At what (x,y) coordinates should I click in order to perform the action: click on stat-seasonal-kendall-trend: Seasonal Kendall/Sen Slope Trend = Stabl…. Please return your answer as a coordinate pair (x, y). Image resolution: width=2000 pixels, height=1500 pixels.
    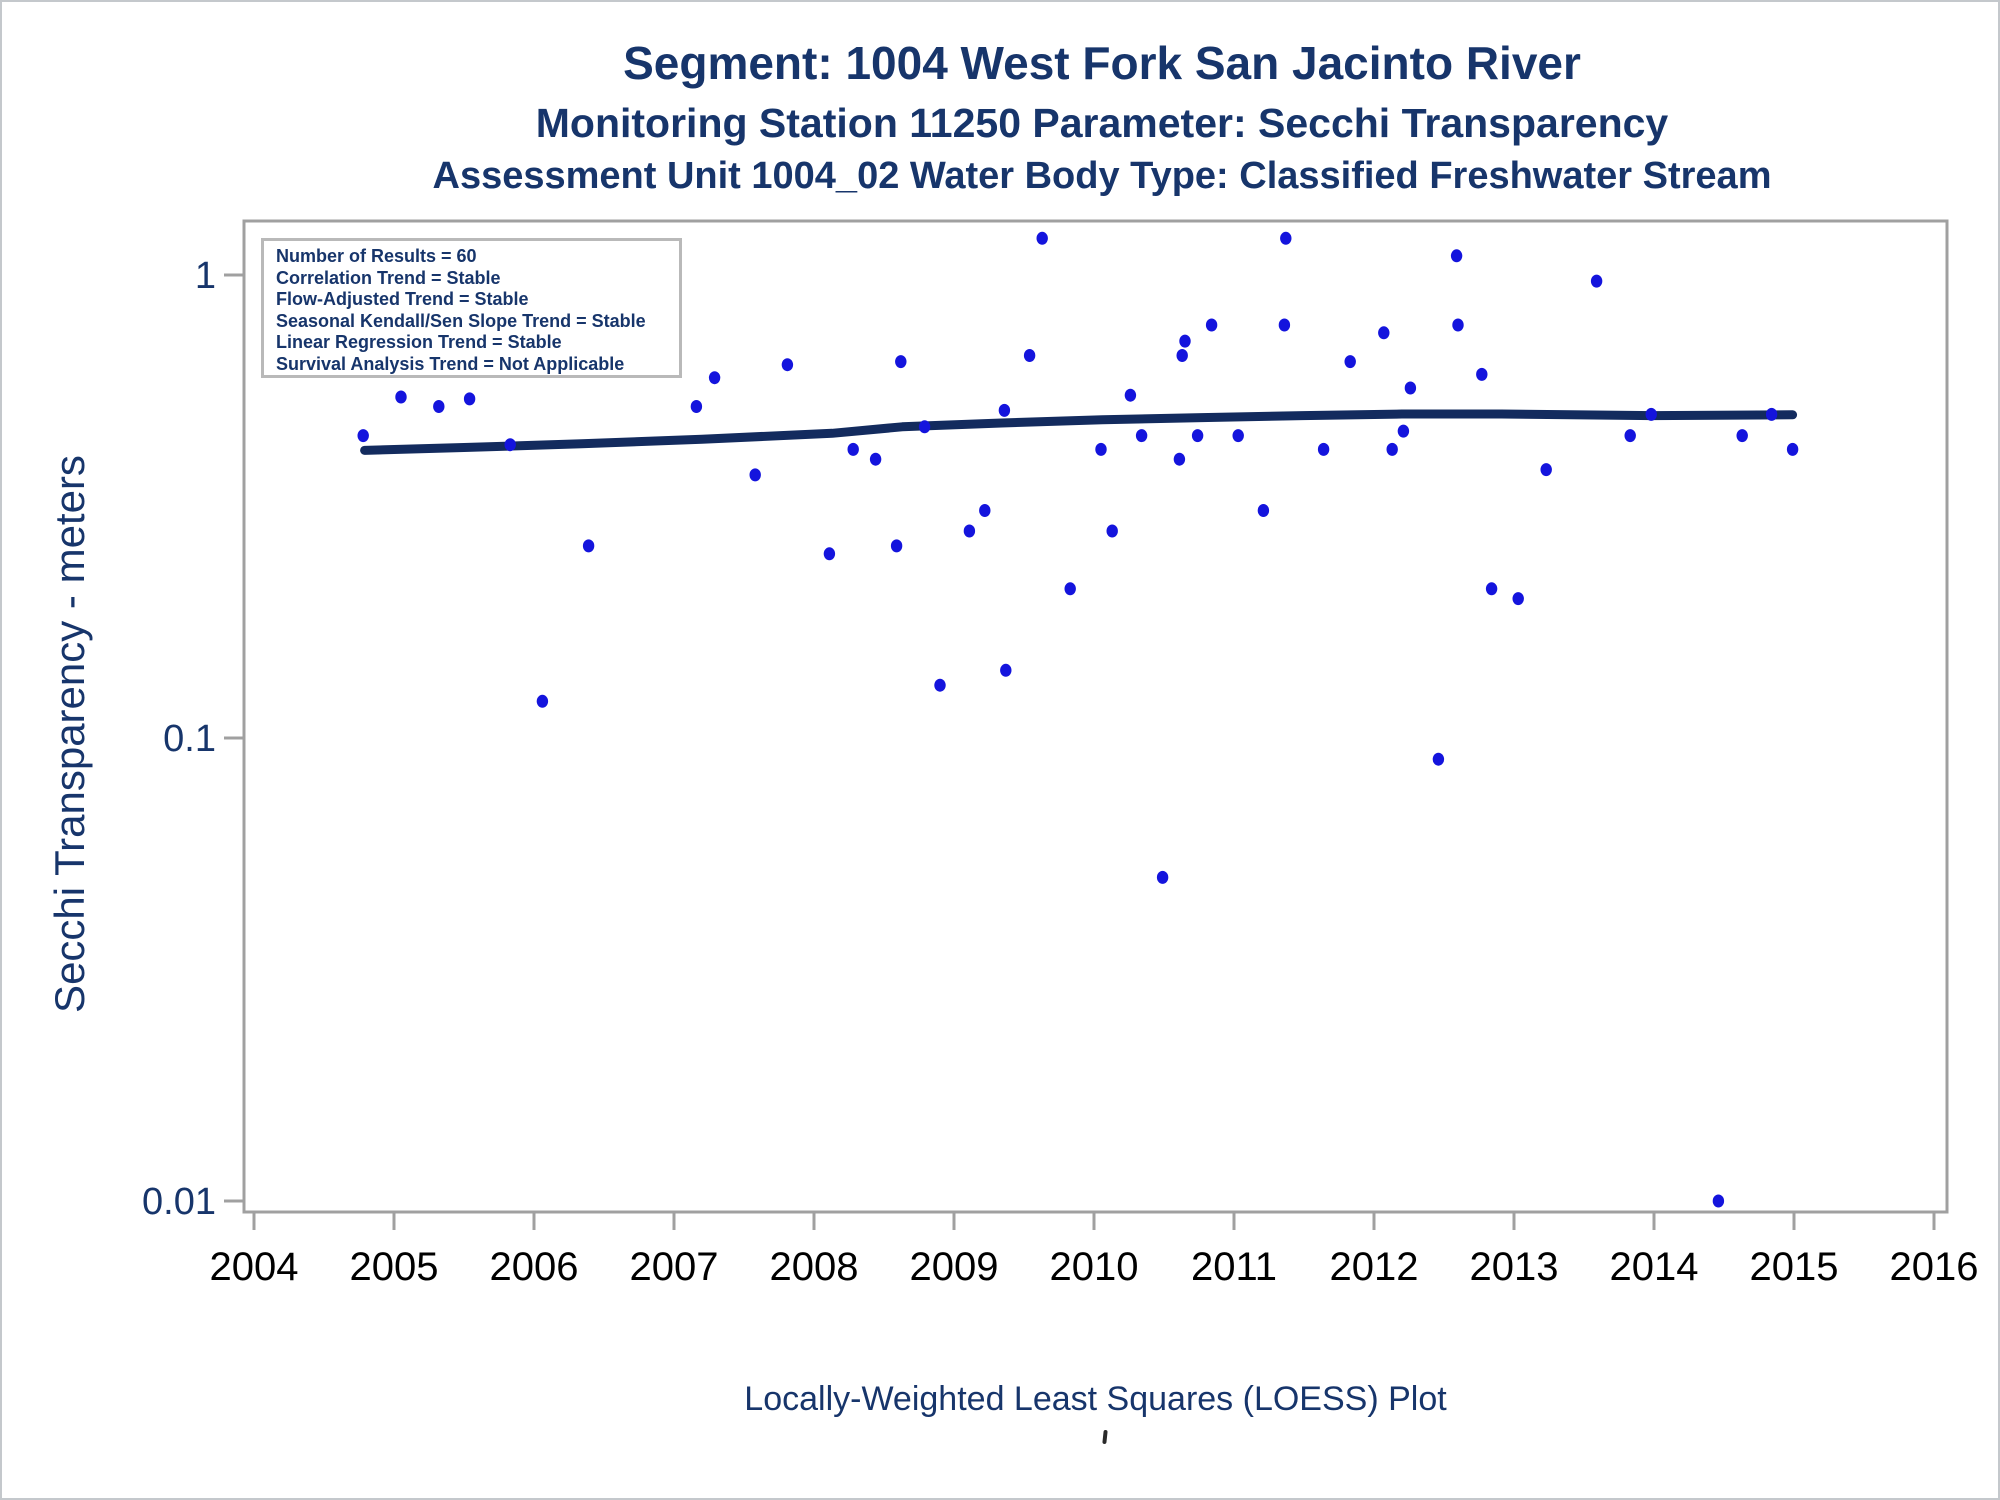
    Looking at the image, I should click on (461, 320).